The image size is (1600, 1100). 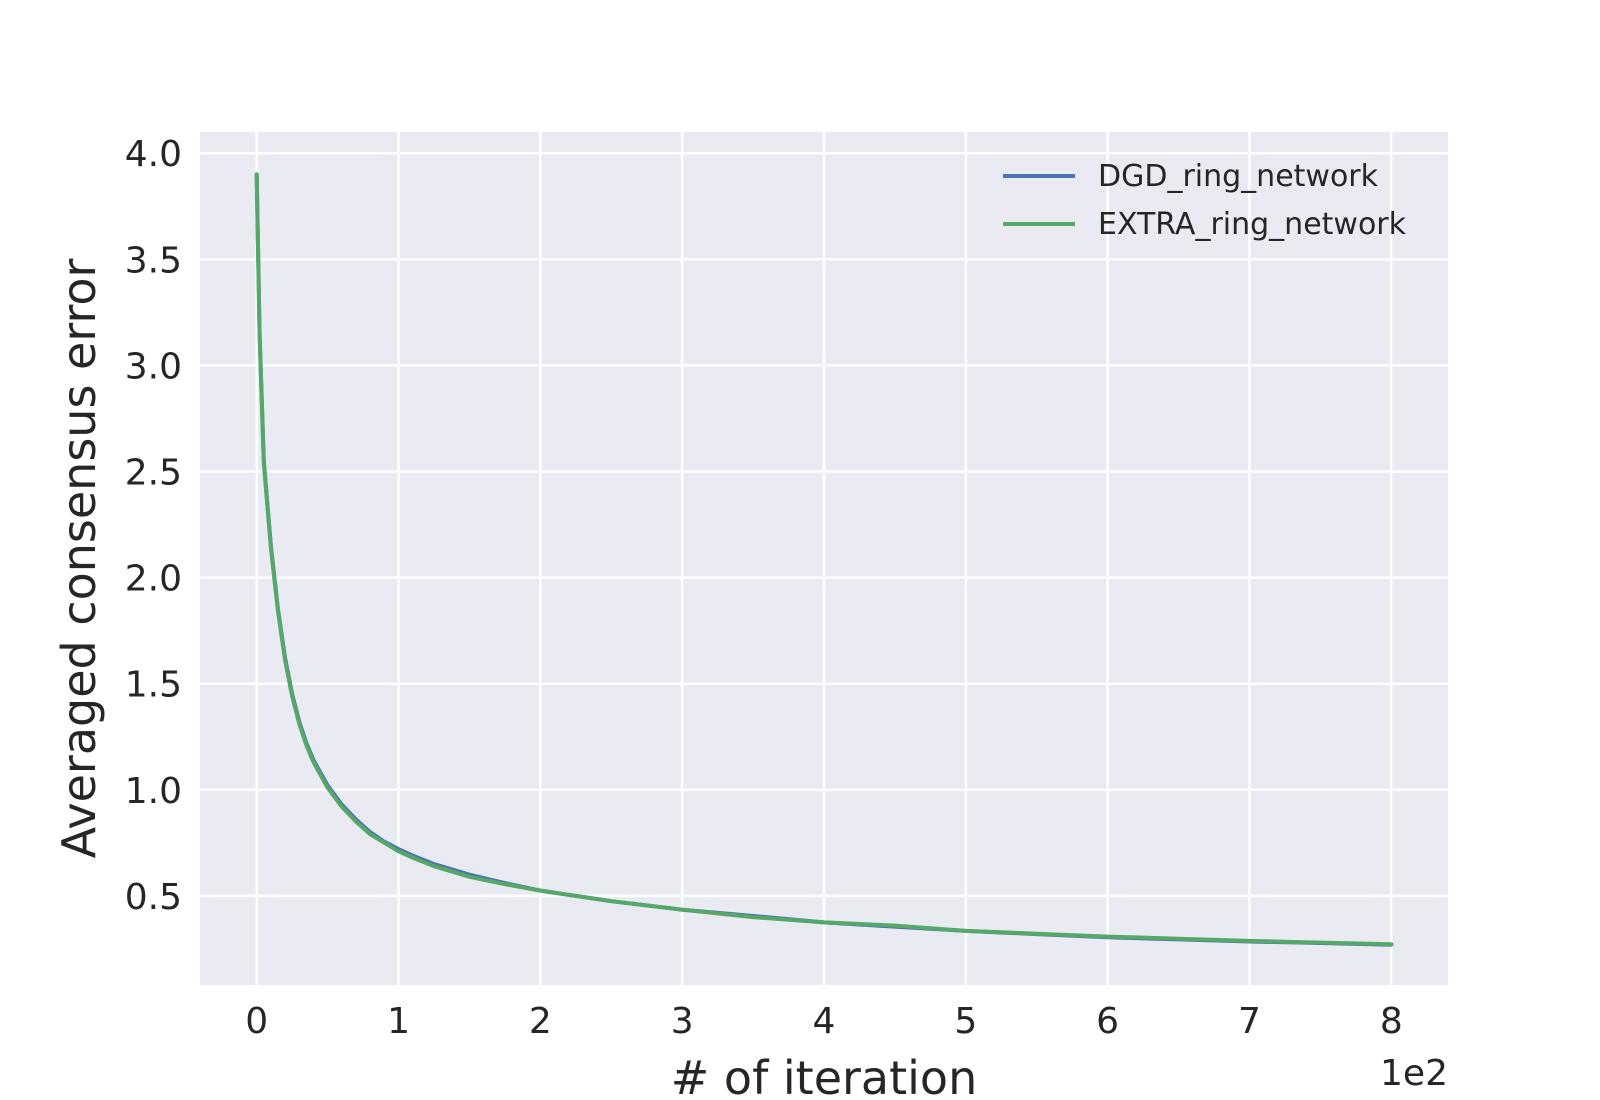 I want to click on legend-label: EXTRA_ring_network, so click(x=1252, y=224).